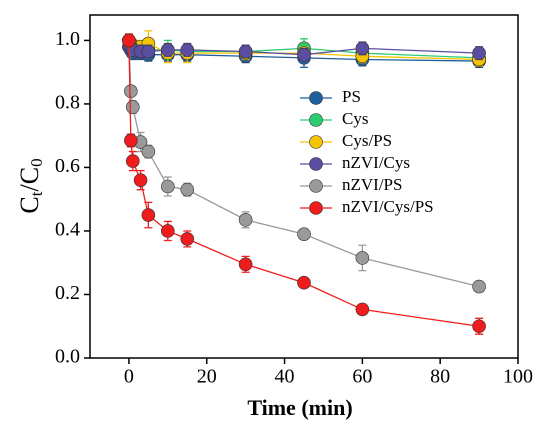 The image size is (550, 433). I want to click on y-label-part: C, so click(29, 204).